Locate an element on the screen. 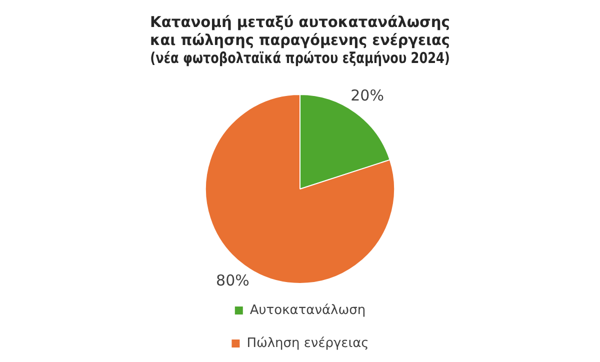 This screenshot has width=600, height=362. data-label: 20% is located at coordinates (367, 95).